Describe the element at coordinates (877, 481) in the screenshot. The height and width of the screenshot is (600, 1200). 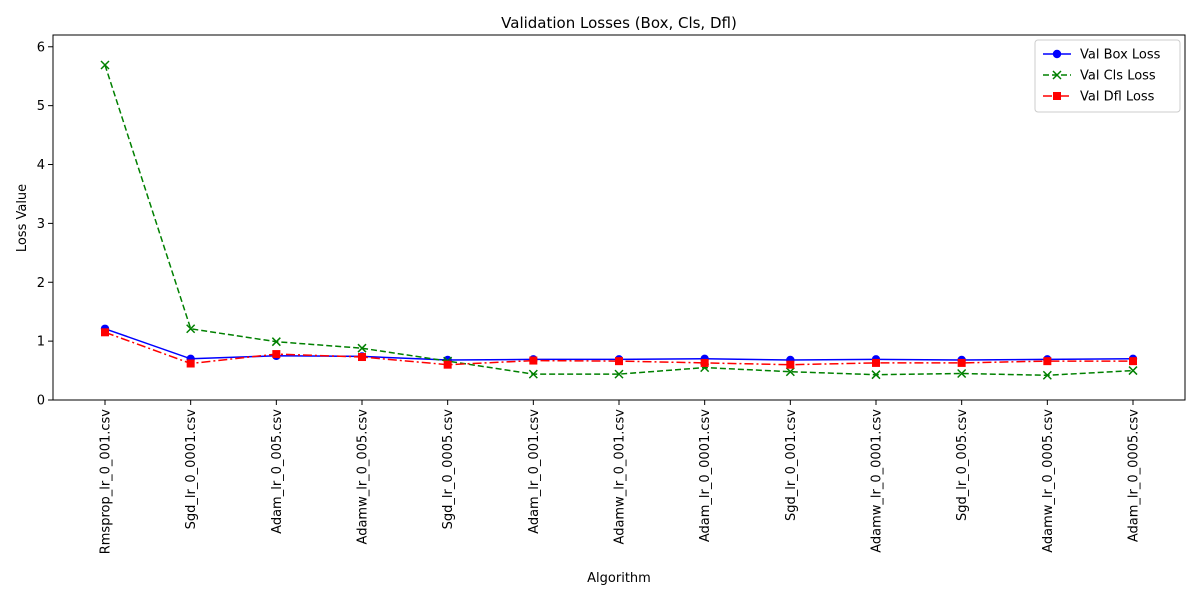
I see `x-tick-label: Adamw_lr_0_0001.csv` at that location.